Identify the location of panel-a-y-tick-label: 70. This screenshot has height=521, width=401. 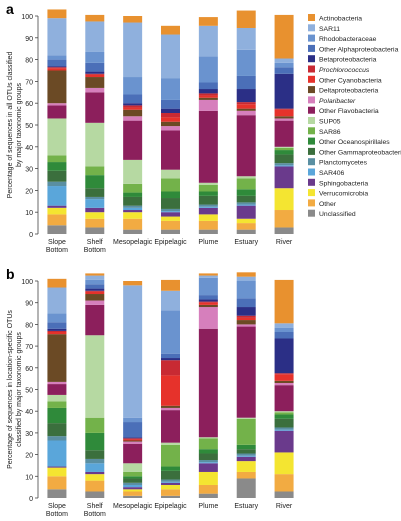
(29, 82).